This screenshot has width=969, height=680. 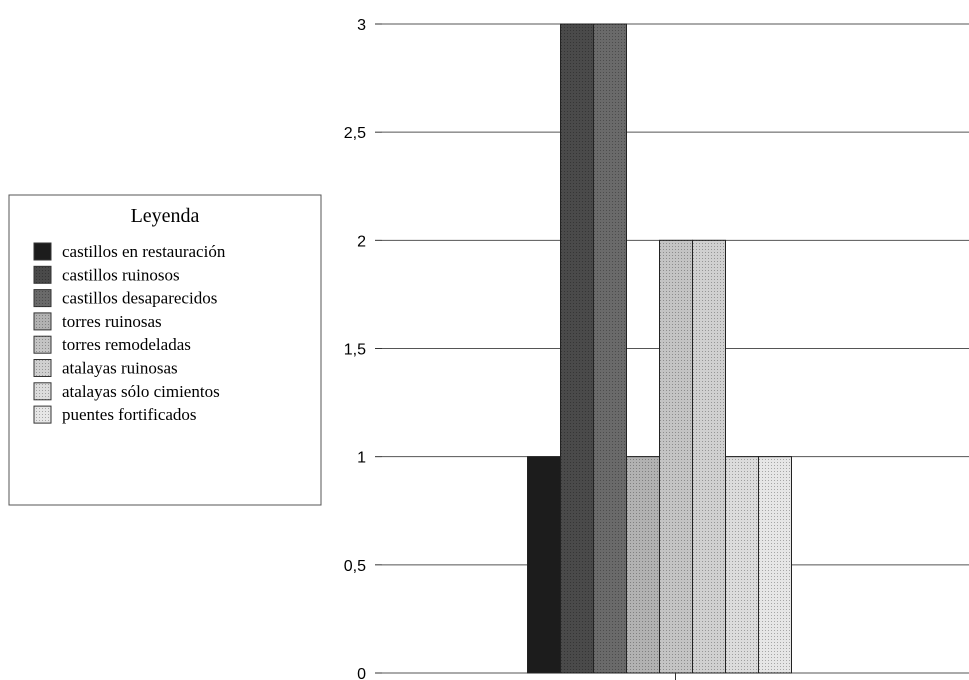 What do you see at coordinates (141, 391) in the screenshot?
I see `legend-label: atalayas sólo cimientos` at bounding box center [141, 391].